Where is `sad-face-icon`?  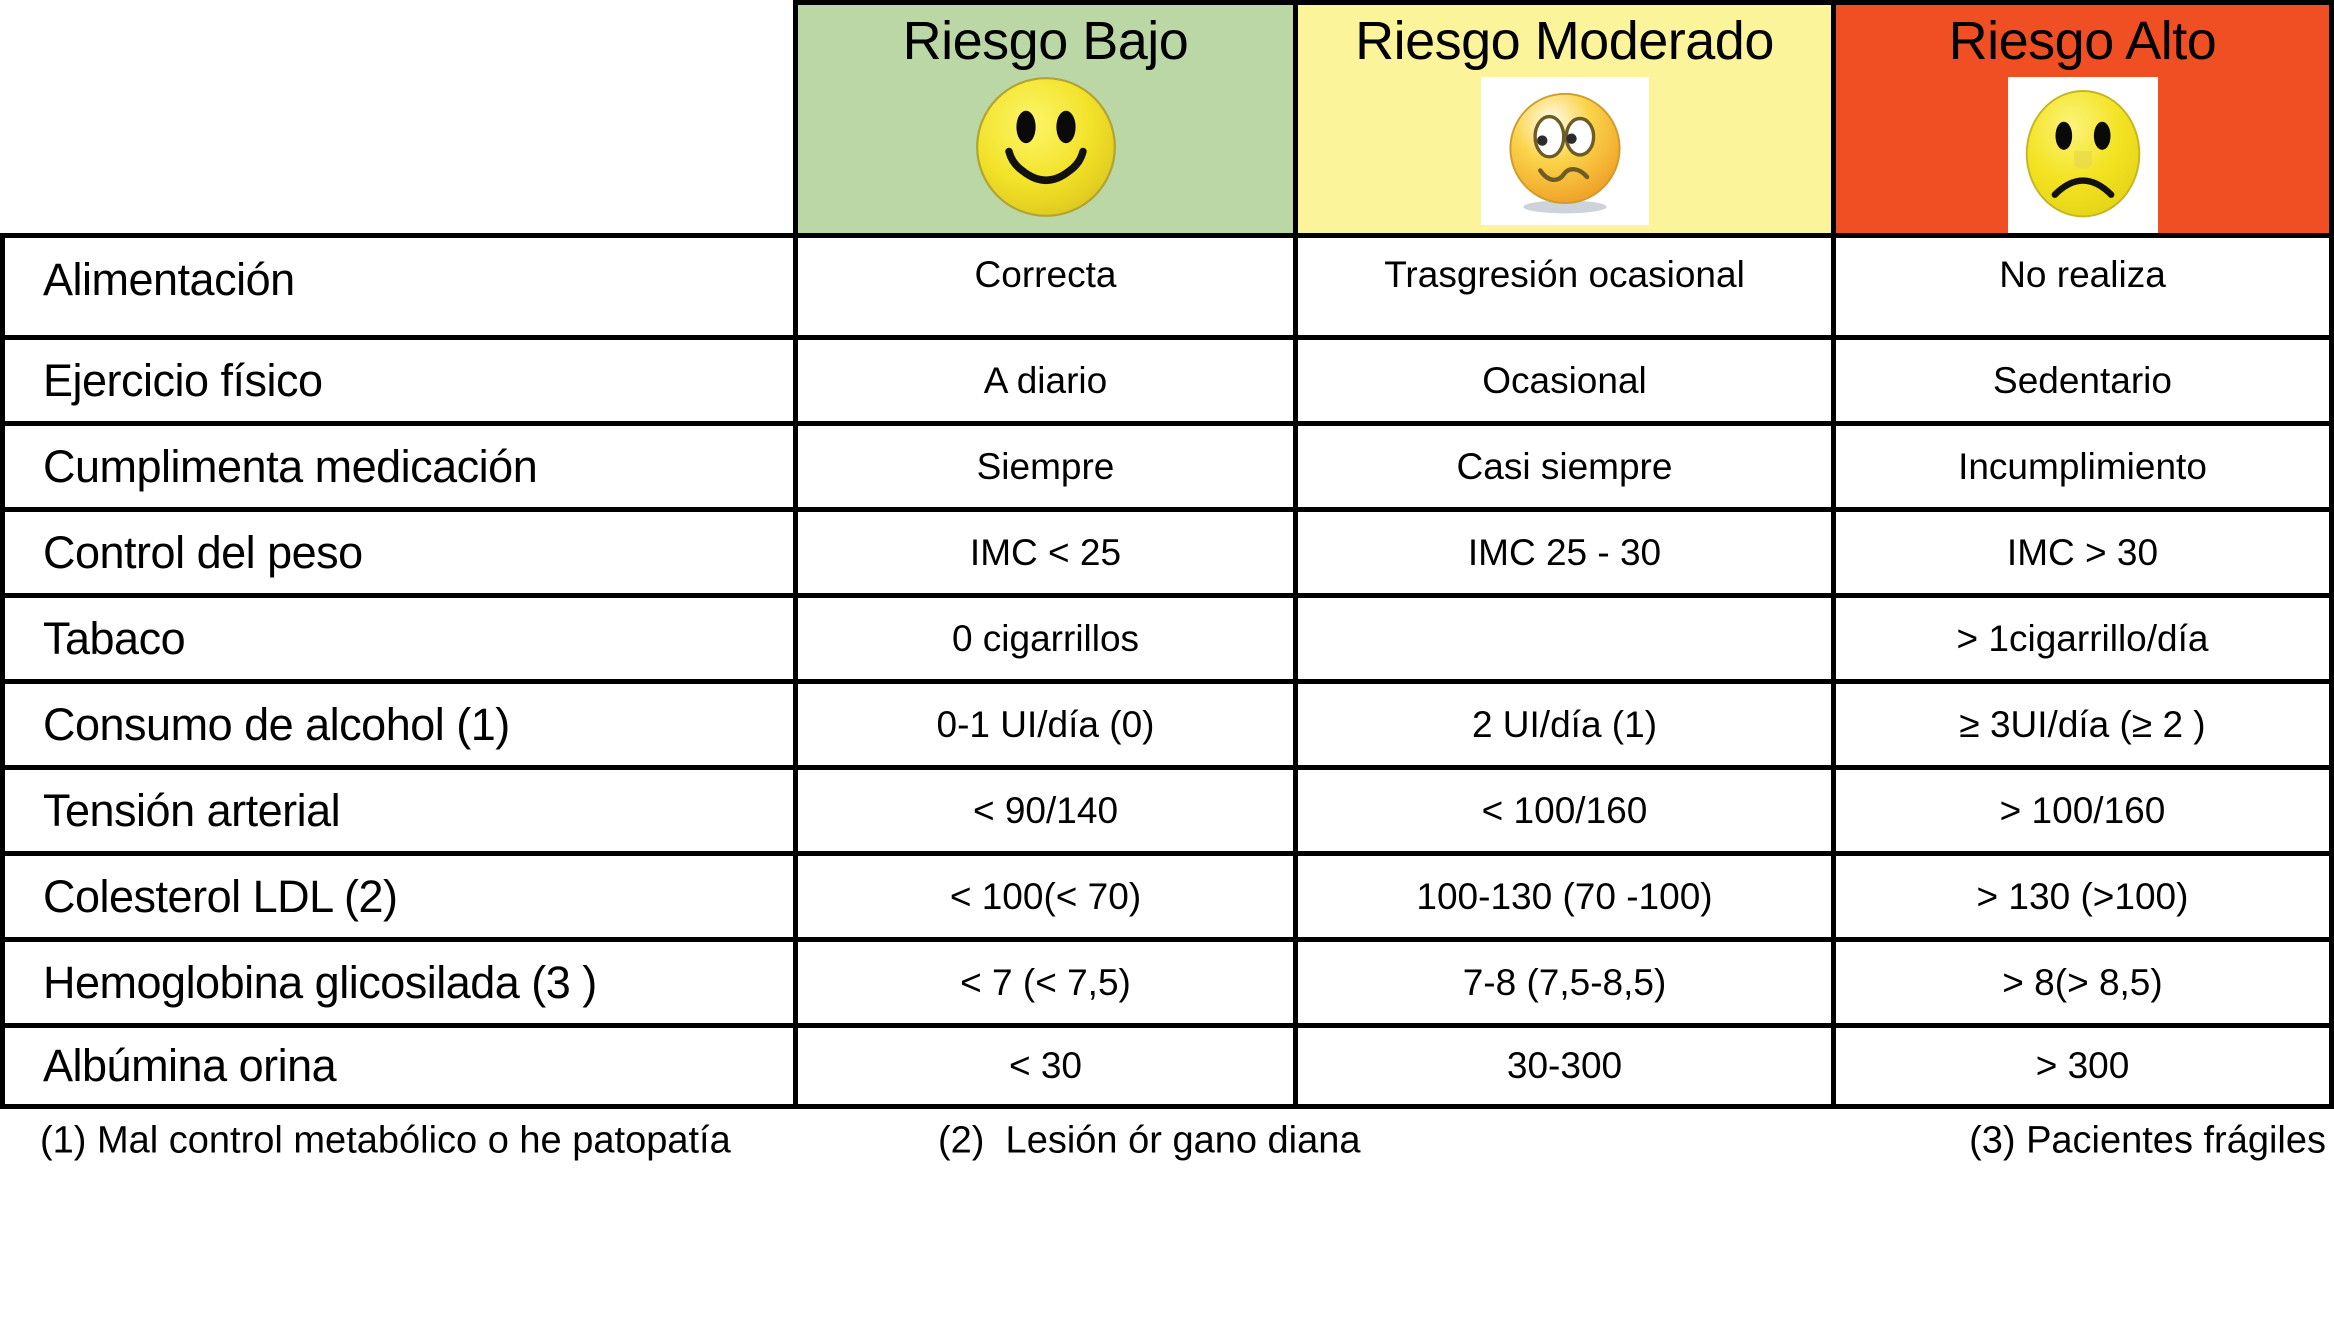 sad-face-icon is located at coordinates (2082, 154).